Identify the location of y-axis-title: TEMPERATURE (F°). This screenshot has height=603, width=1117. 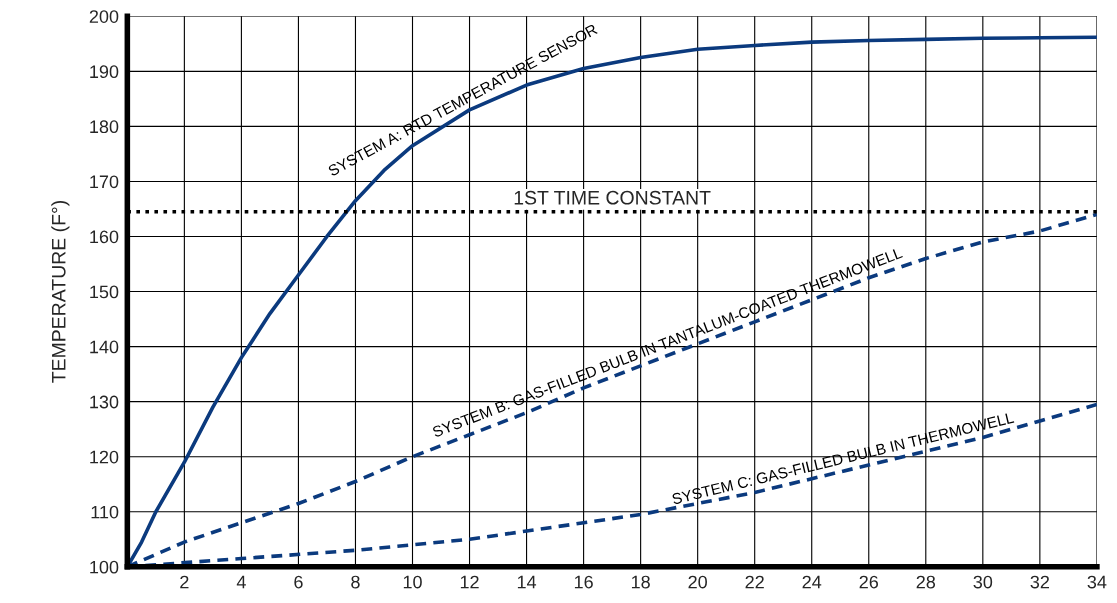
(60, 292).